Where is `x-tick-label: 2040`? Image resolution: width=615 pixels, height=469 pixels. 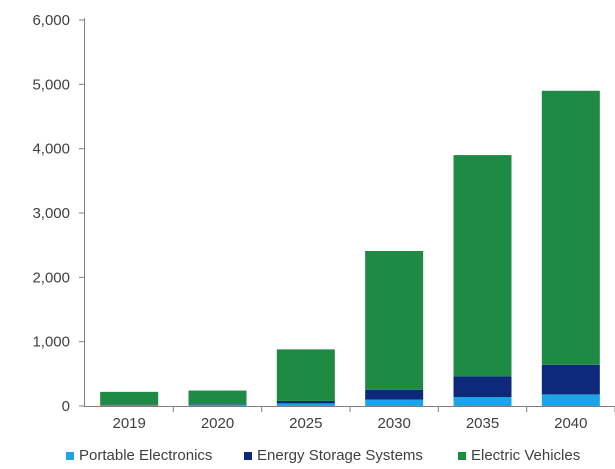
x-tick-label: 2040 is located at coordinates (570, 423).